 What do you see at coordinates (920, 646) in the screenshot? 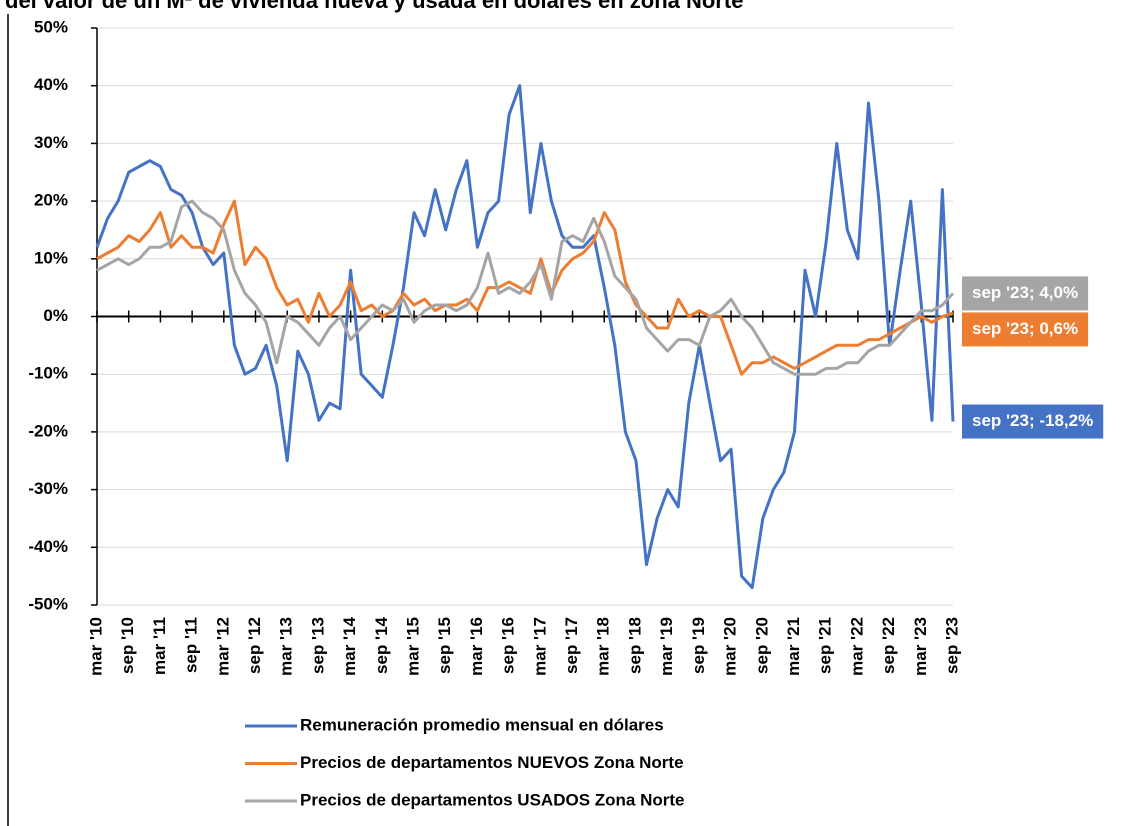
I see `x-tick-label: mar '23` at bounding box center [920, 646].